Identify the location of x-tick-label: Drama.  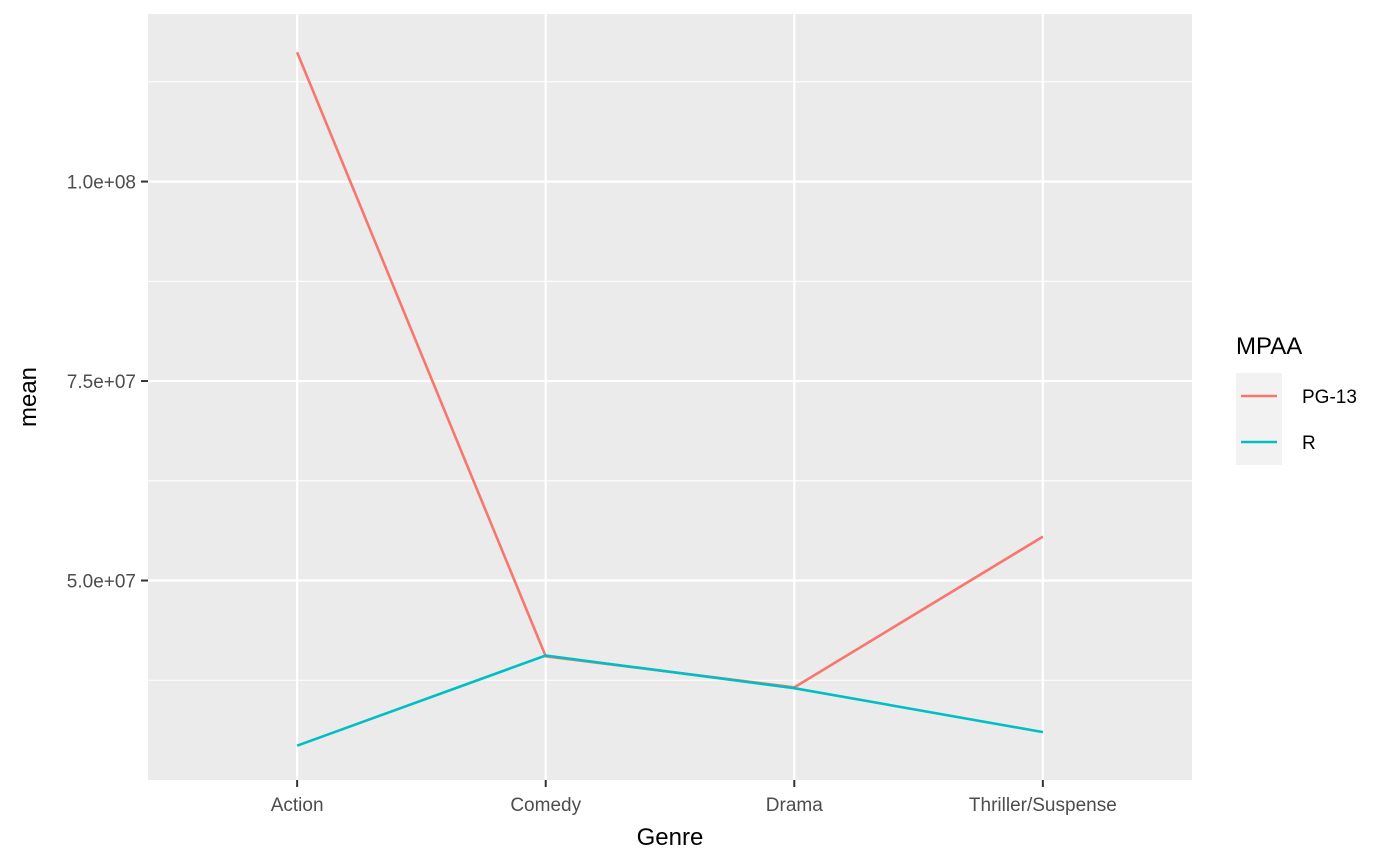
(794, 805).